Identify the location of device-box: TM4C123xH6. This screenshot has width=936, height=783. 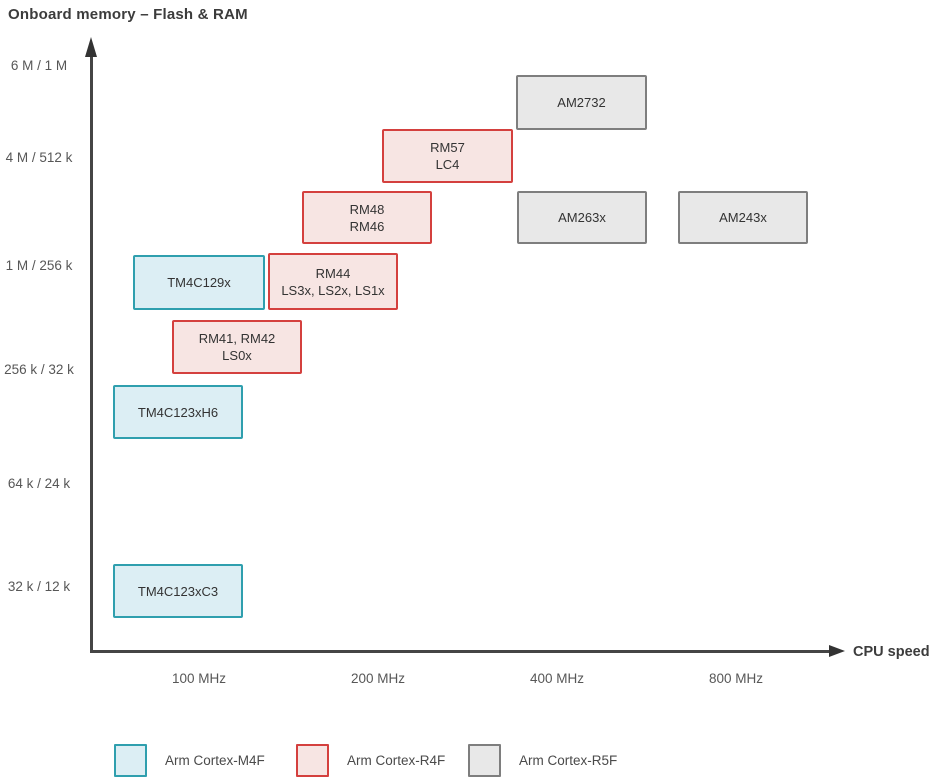
(178, 412).